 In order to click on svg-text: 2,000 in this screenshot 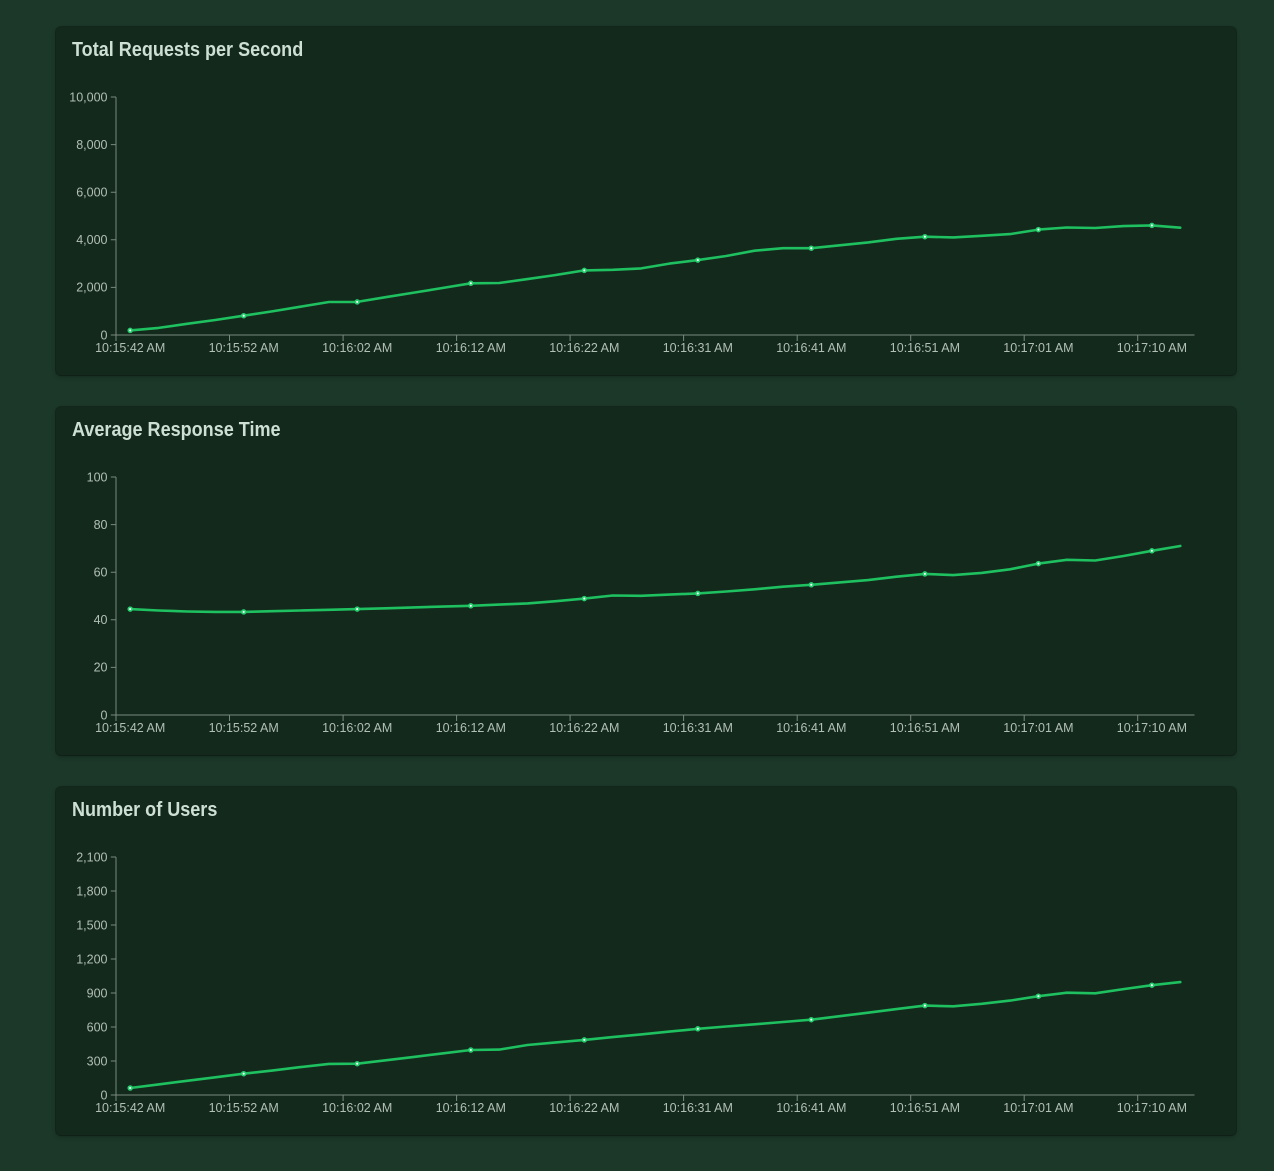, I will do `click(91, 288)`.